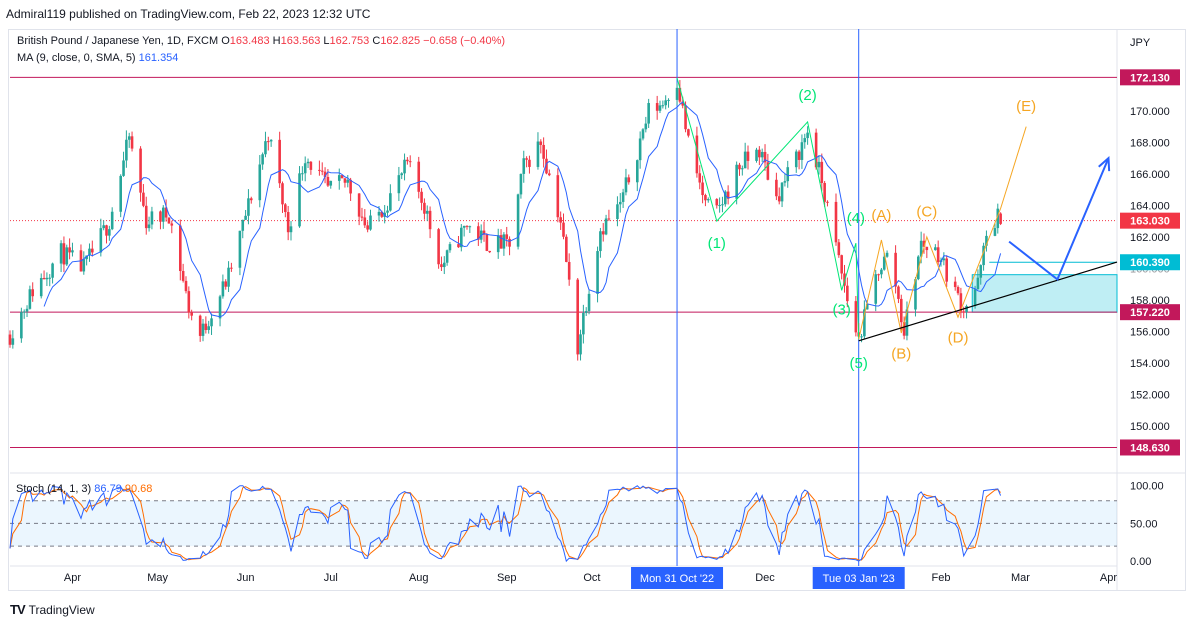 This screenshot has height=627, width=1194. What do you see at coordinates (1150, 220) in the screenshot?
I see `price-badge-current` at bounding box center [1150, 220].